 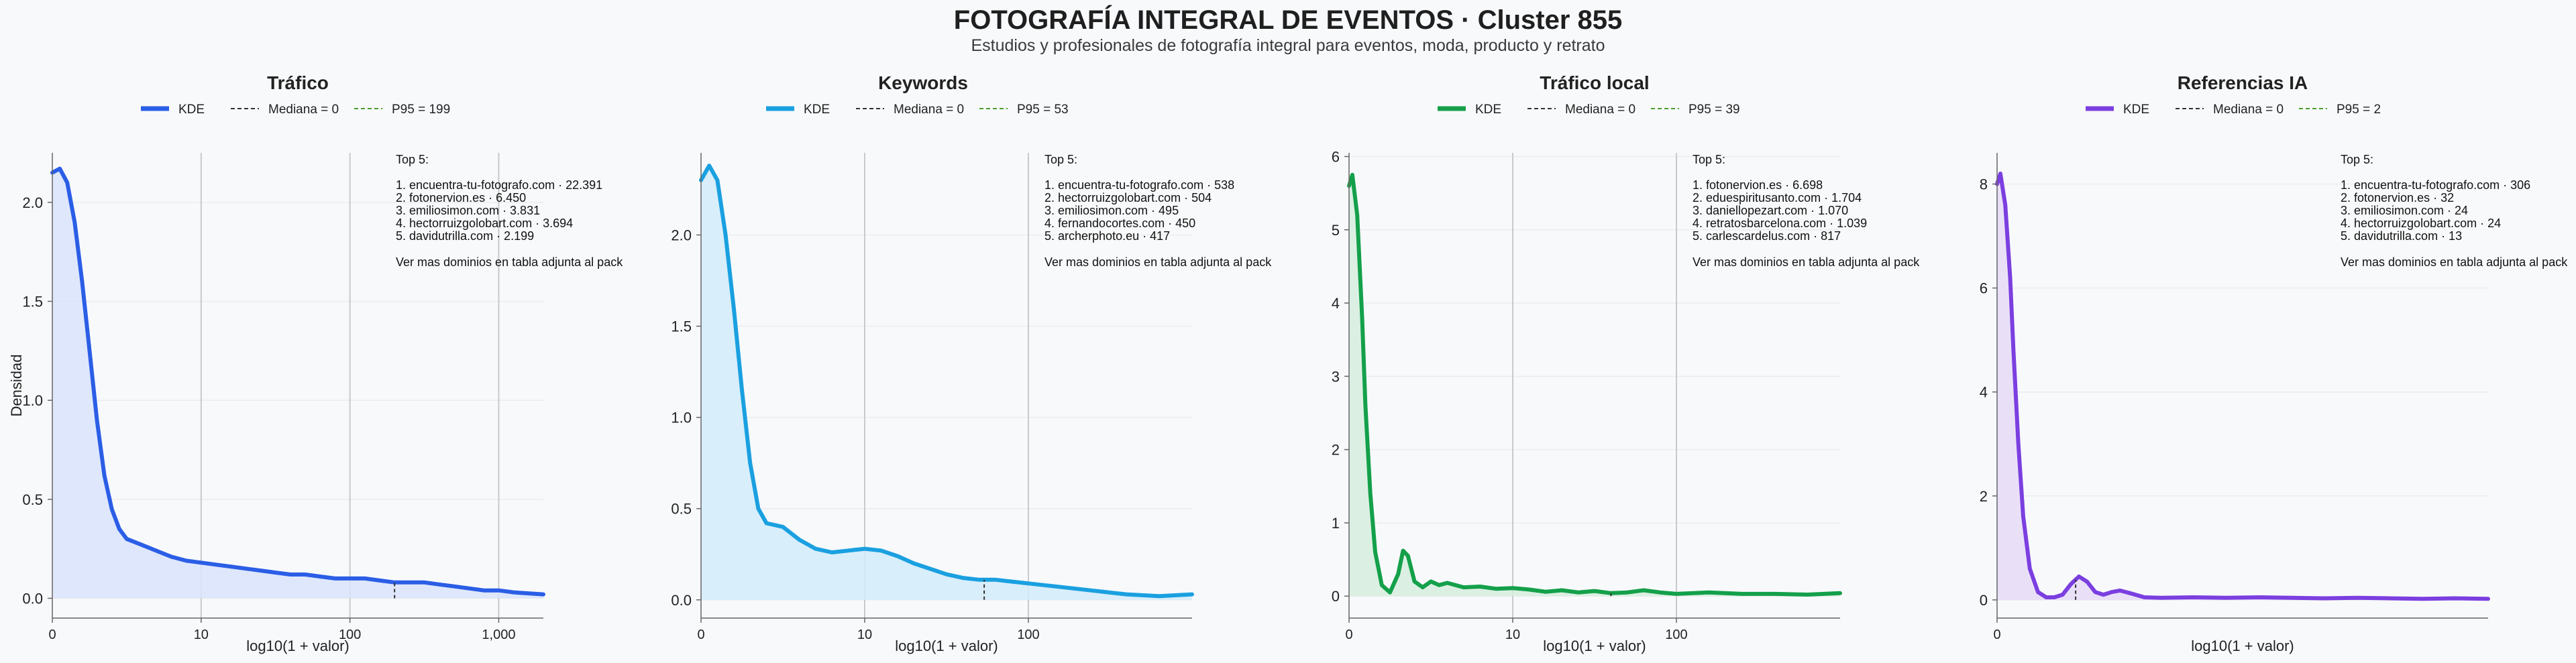 I want to click on y-tick-label: 5, so click(x=1336, y=230).